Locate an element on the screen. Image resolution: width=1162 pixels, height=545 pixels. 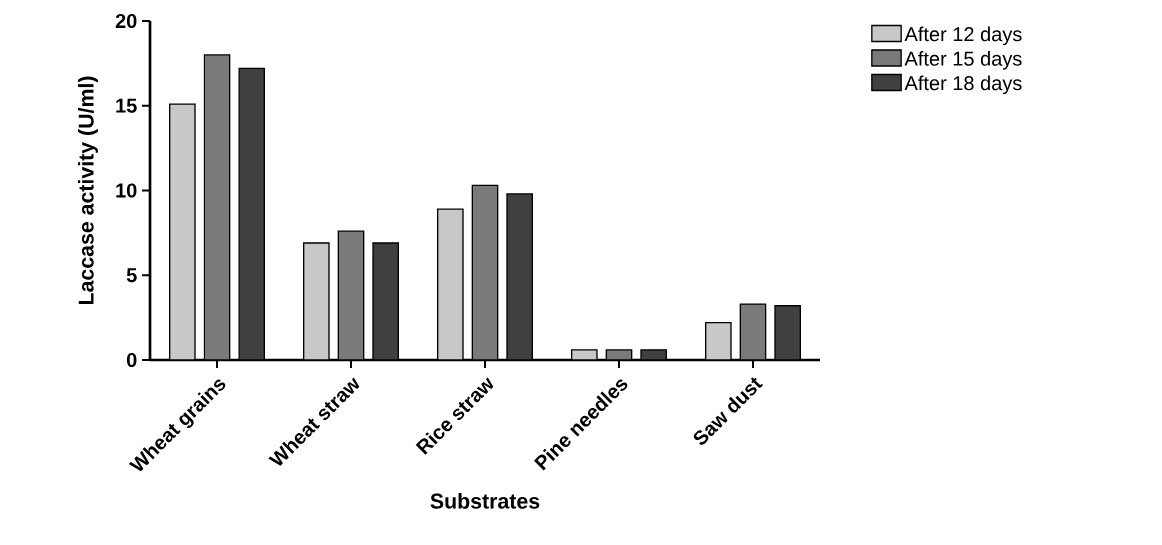
y-axis-title: Laccase activity (U/ml) is located at coordinates (88, 190).